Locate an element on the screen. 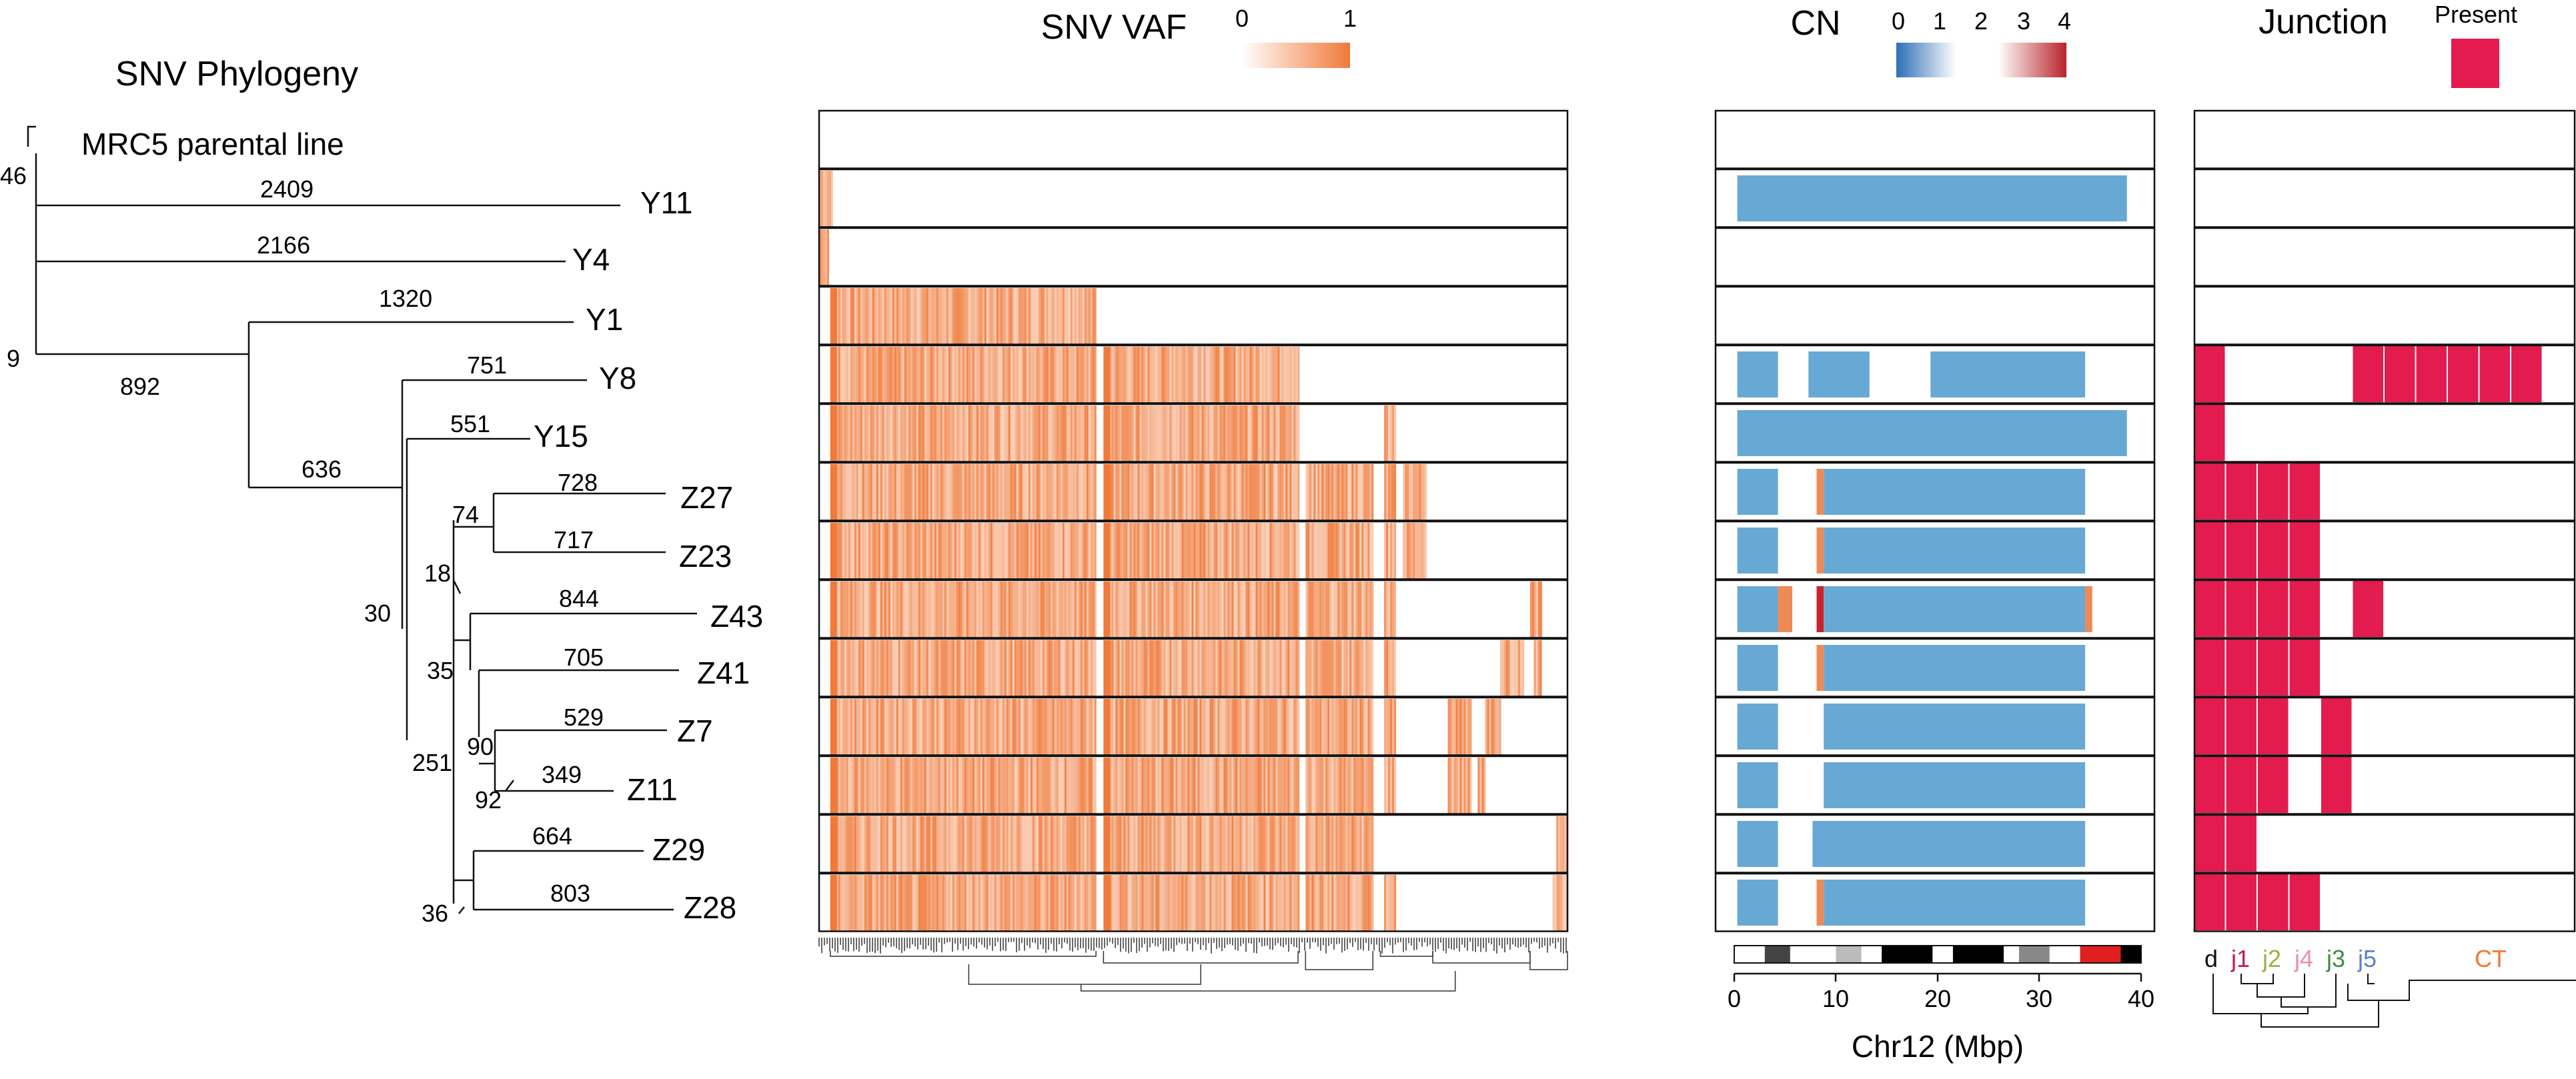  ideogram-band is located at coordinates (1978, 955).